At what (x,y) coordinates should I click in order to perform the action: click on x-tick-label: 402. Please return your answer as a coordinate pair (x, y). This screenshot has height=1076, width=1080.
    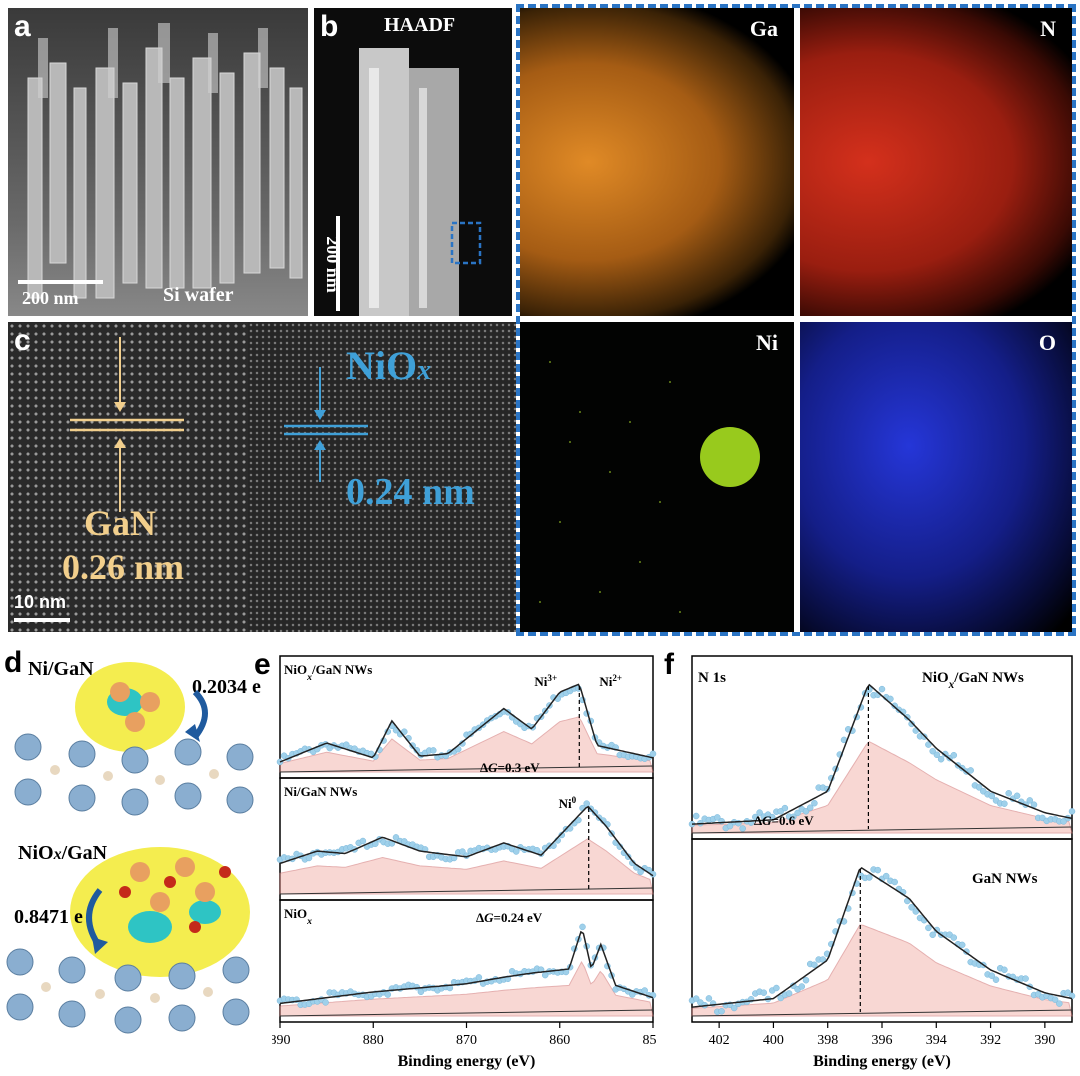
    Looking at the image, I should click on (719, 1040).